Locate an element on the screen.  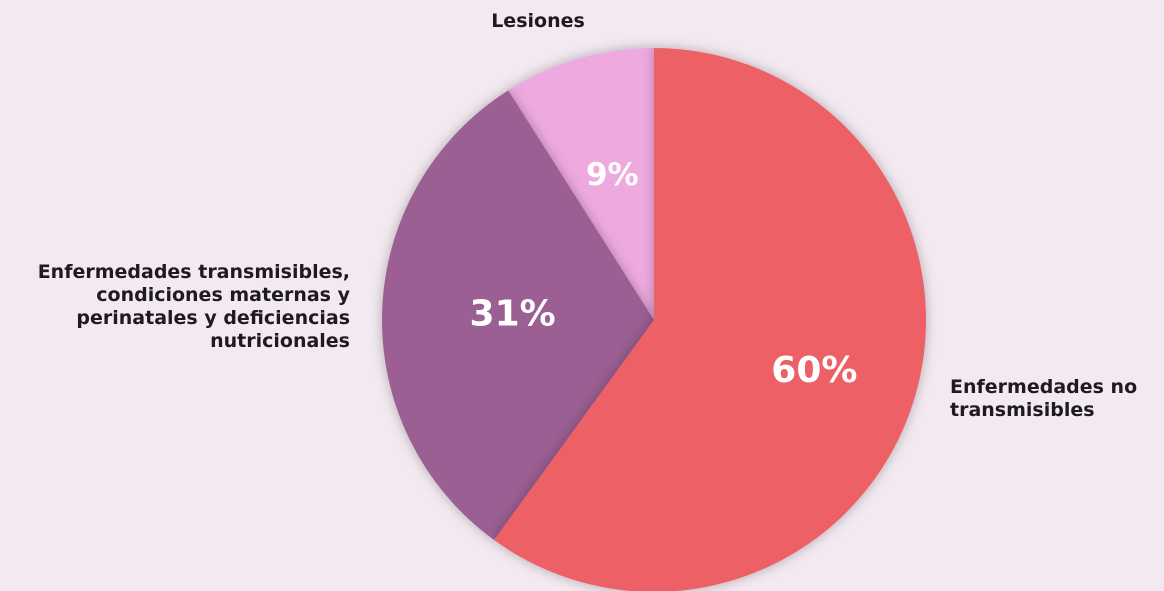
slice-label-line: condiciones maternas y is located at coordinates (223, 295).